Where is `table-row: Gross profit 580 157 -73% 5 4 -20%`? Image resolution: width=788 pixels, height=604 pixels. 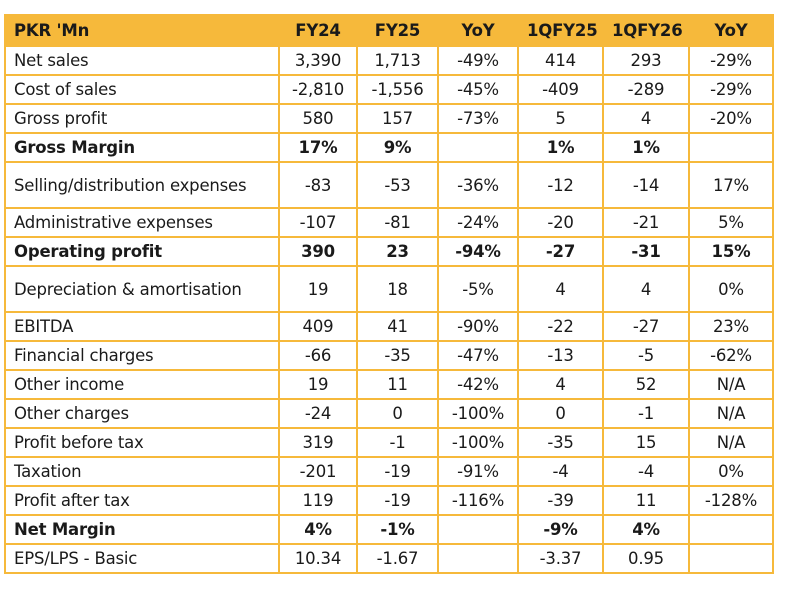
table-row: Gross profit 580 157 -73% 5 4 -20% is located at coordinates (389, 118).